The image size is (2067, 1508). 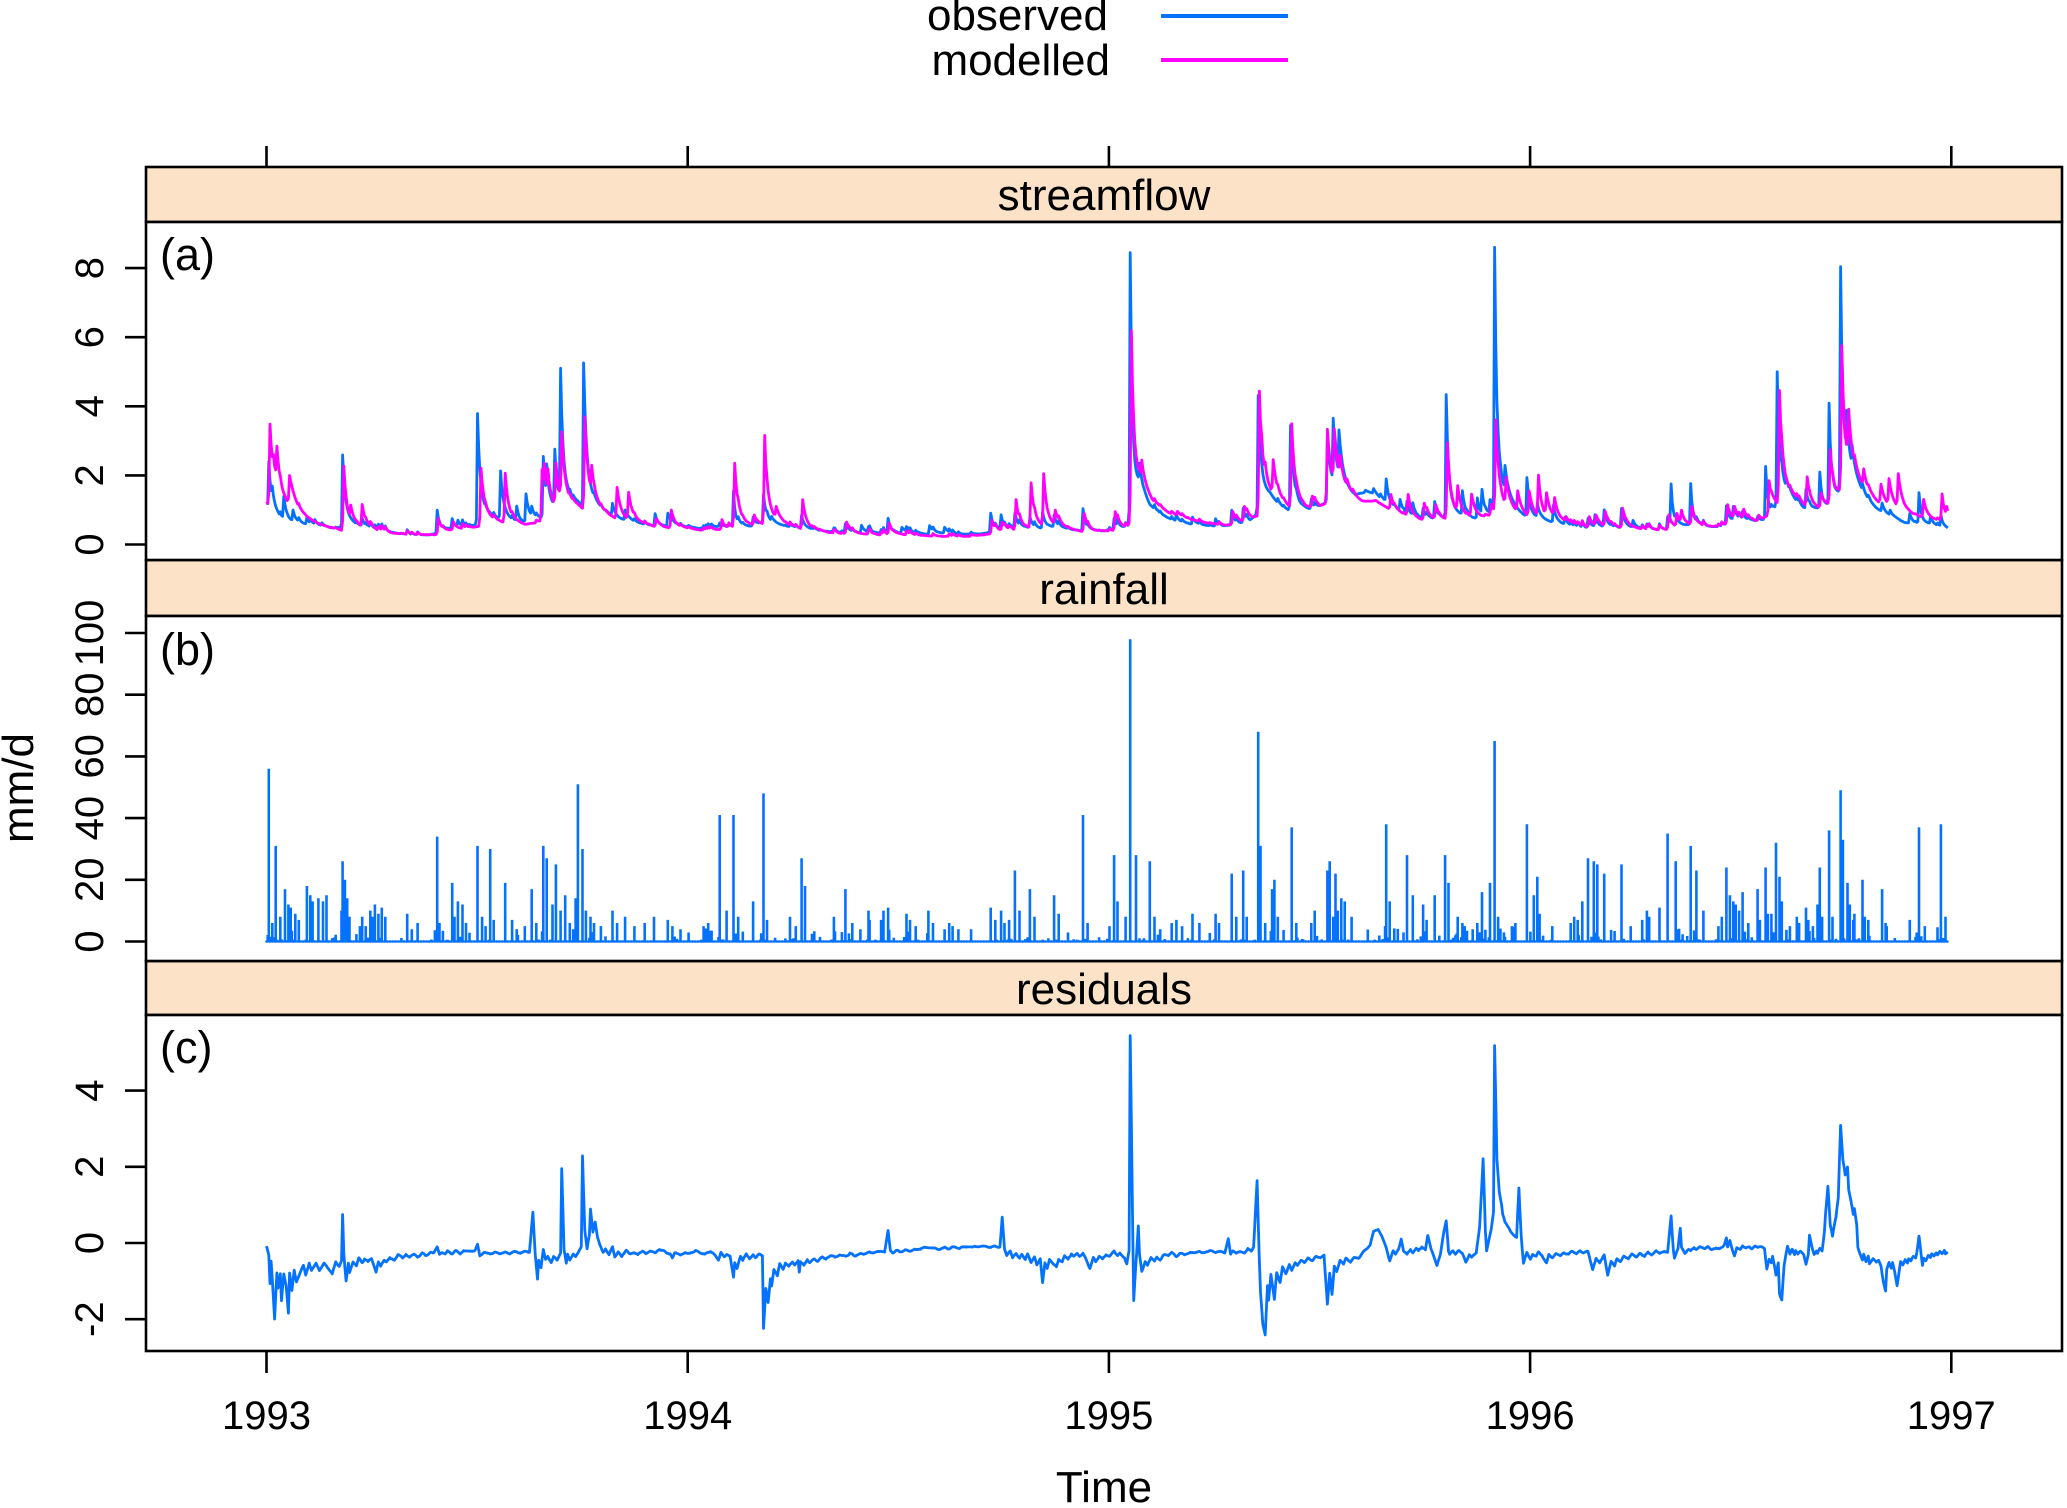 I want to click on svg-text: 1996, so click(x=1530, y=1416).